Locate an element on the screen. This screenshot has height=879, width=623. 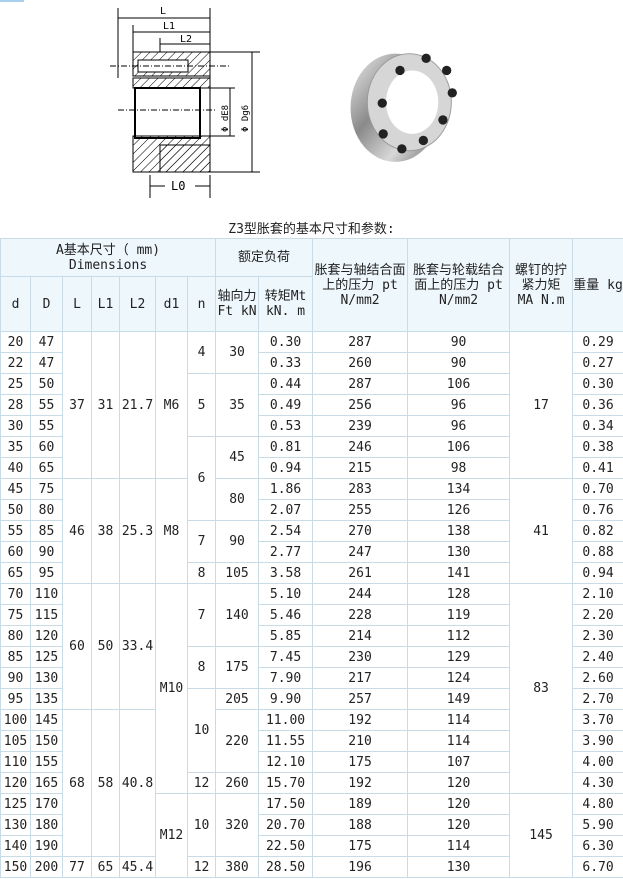
cell-kg: 2.60 is located at coordinates (597, 678).